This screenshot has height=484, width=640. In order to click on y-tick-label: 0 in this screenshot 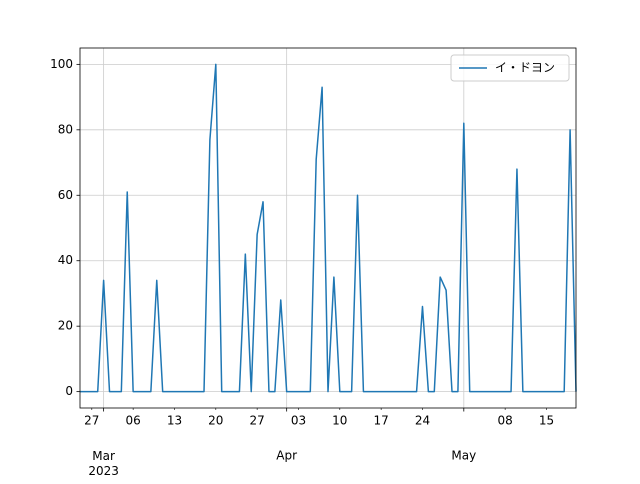, I will do `click(69, 391)`.